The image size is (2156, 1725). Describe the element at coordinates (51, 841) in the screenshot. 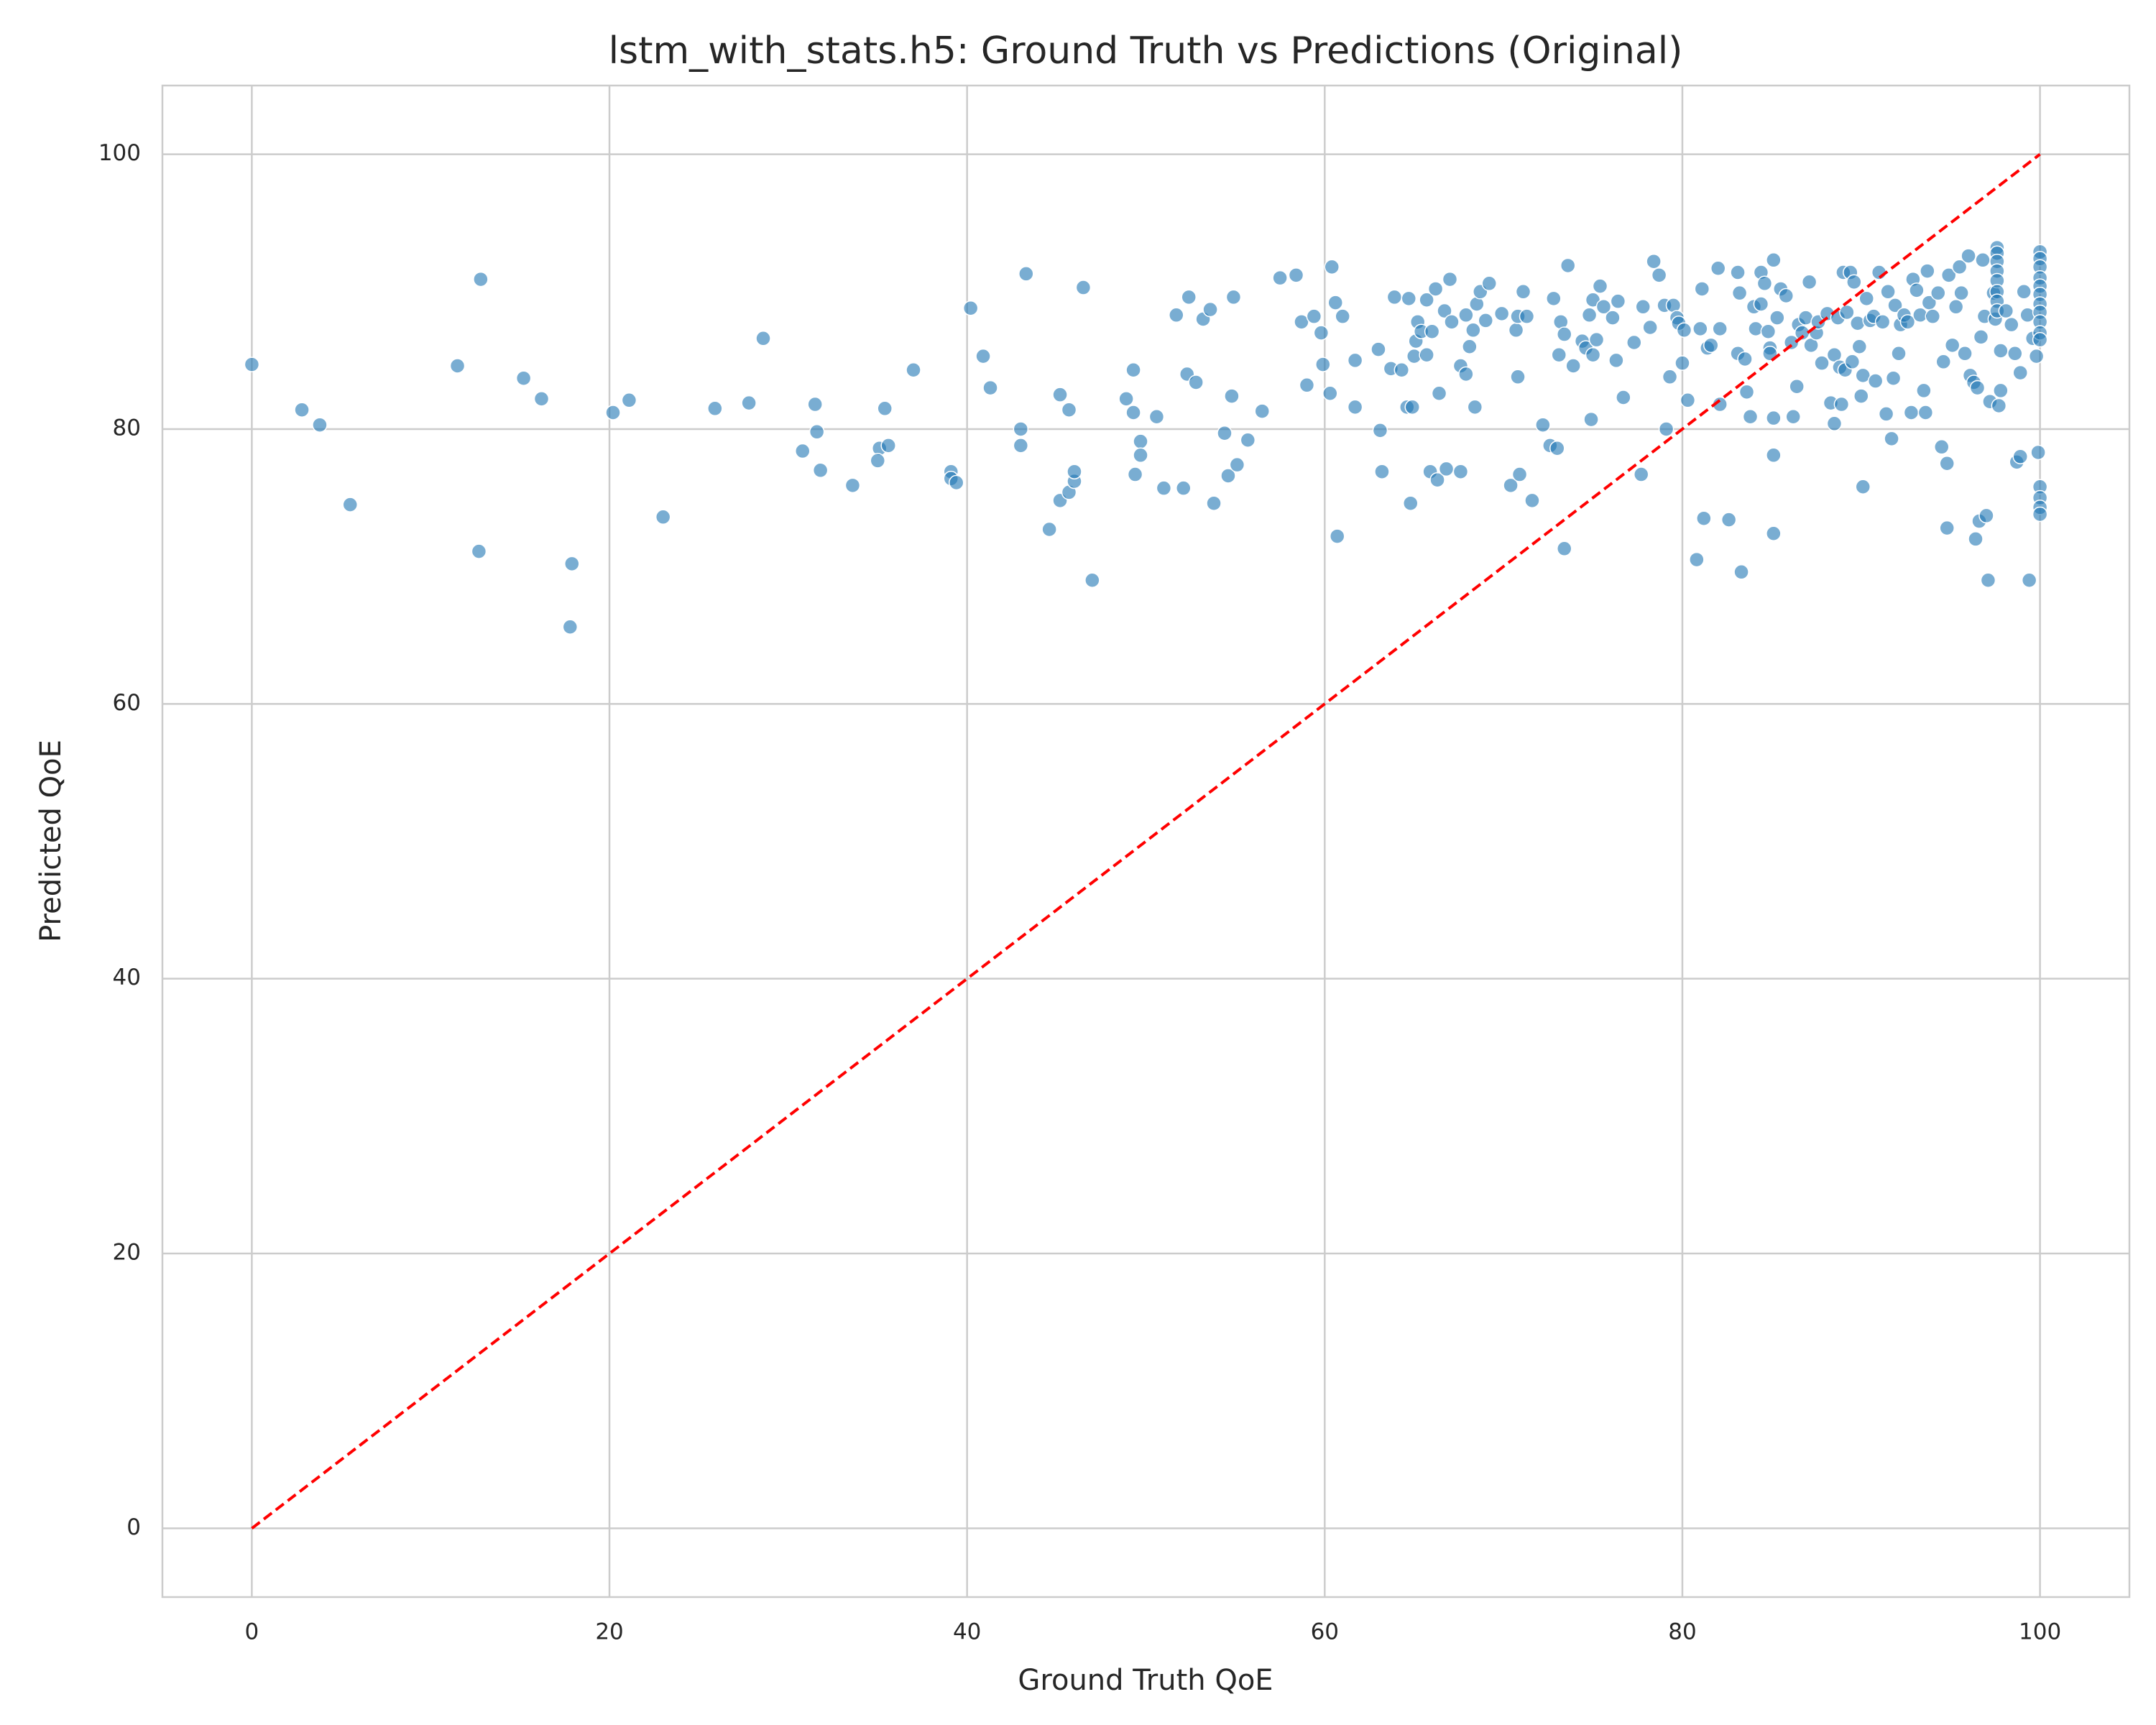

I see `y-axis-label: Predicted QoE` at that location.